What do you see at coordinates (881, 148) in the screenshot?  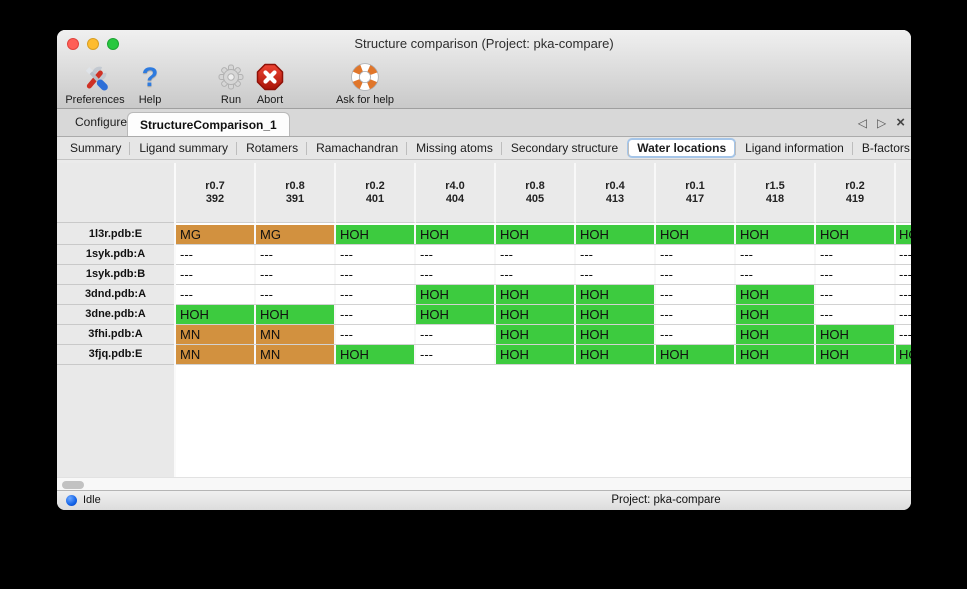 I see `subtab-b-factors: B-factors` at bounding box center [881, 148].